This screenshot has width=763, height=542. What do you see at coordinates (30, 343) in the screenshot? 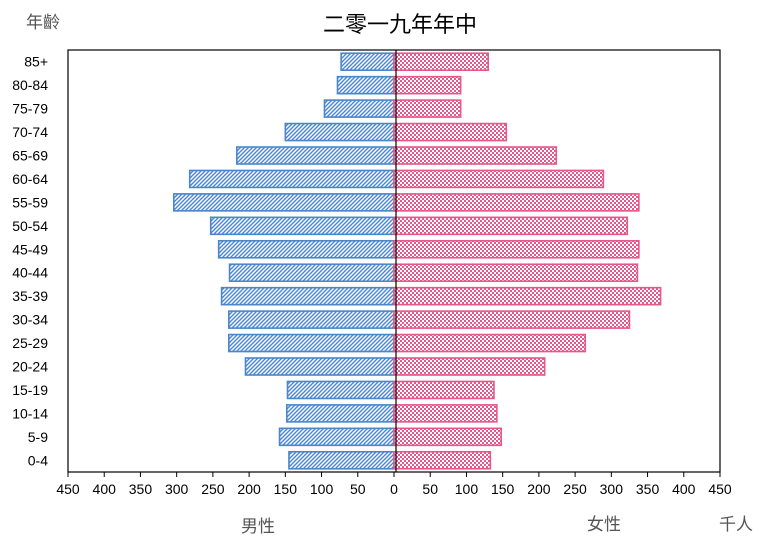
I see `age-label-25-29: 25-29` at bounding box center [30, 343].